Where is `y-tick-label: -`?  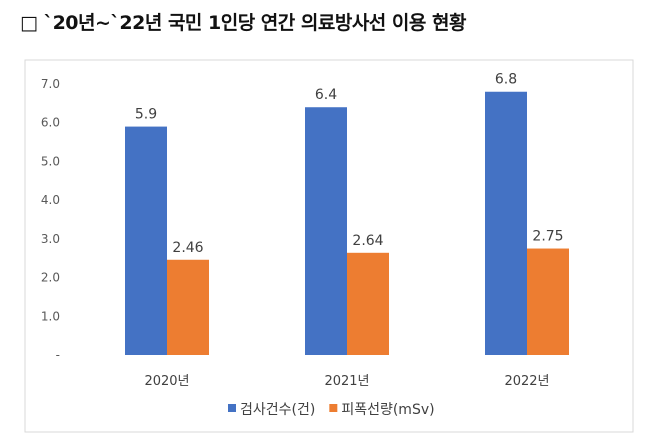
y-tick-label: - is located at coordinates (58, 355).